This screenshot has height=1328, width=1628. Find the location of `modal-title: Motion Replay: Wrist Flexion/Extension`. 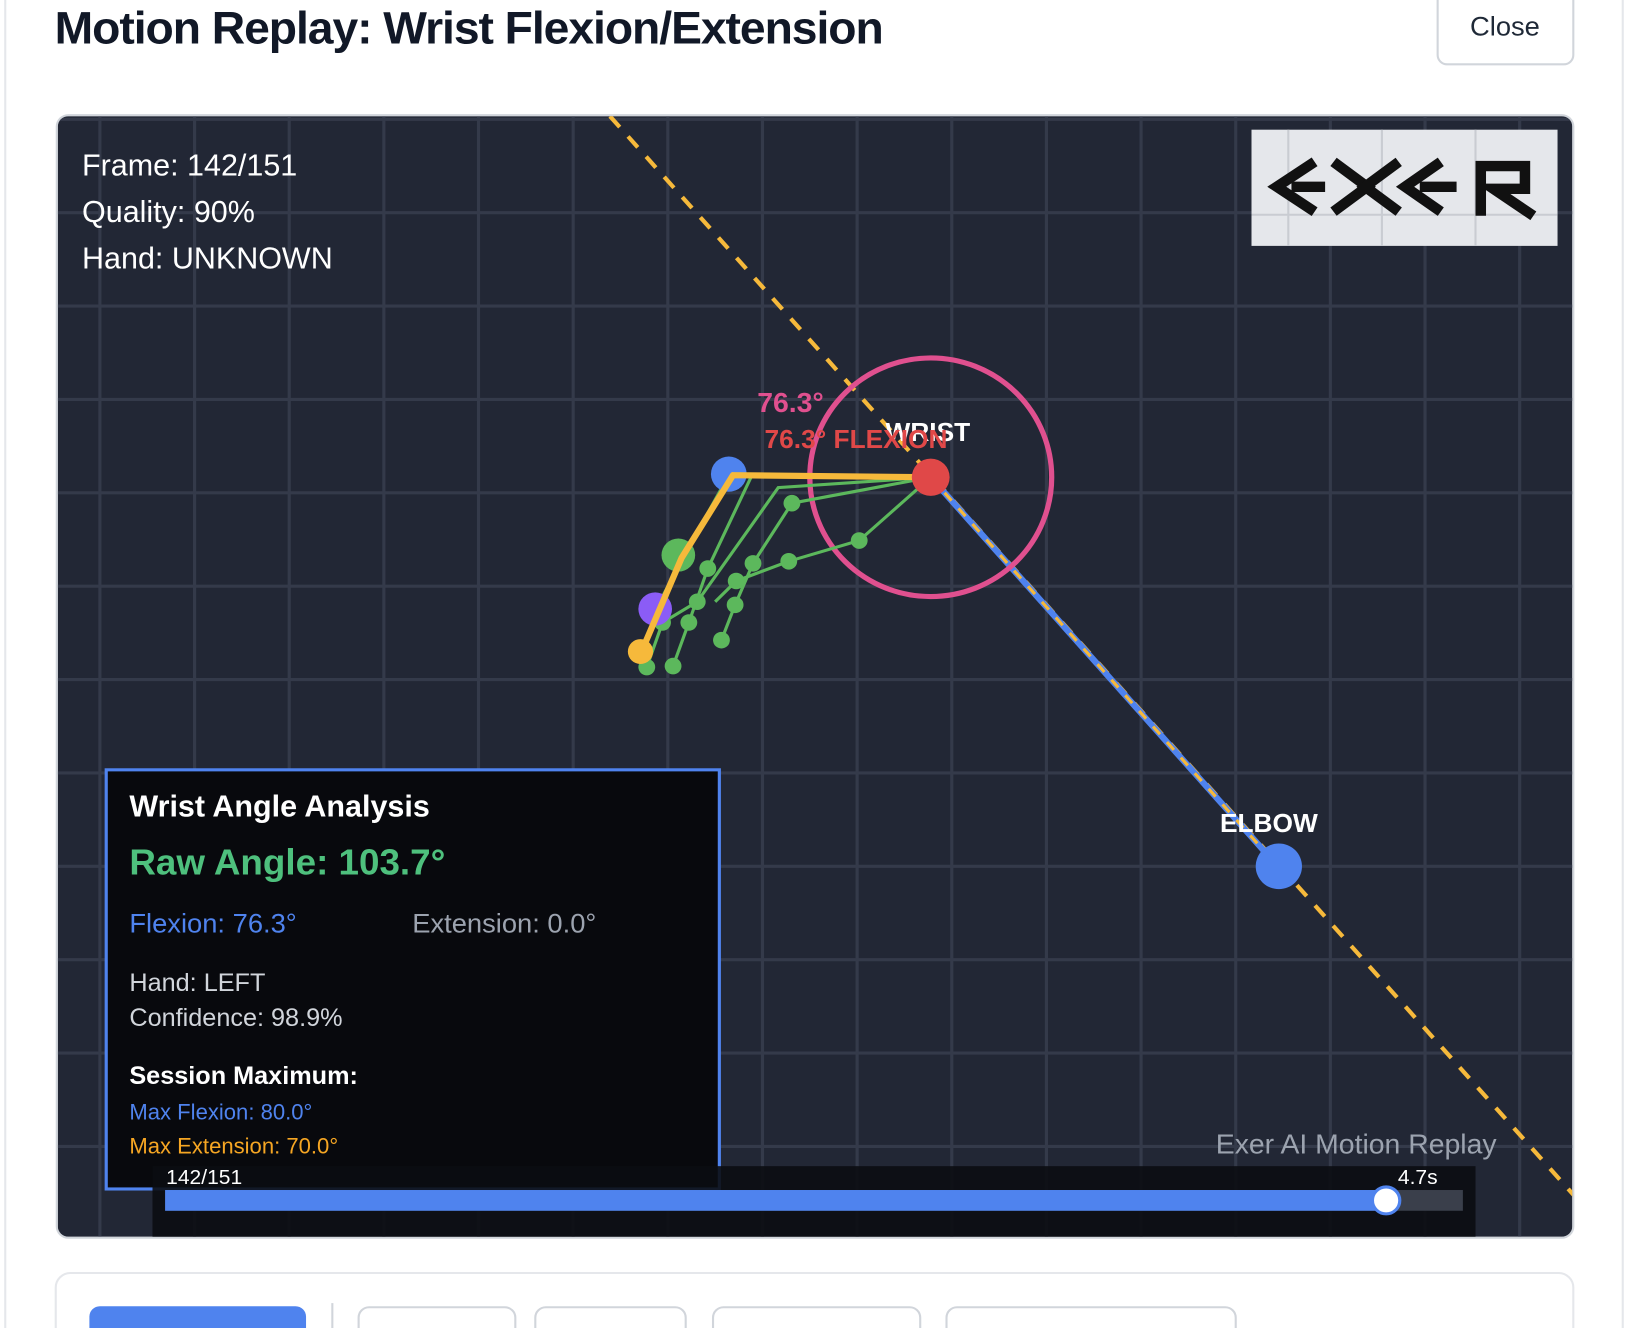

modal-title: Motion Replay: Wrist Flexion/Extension is located at coordinates (469, 28).